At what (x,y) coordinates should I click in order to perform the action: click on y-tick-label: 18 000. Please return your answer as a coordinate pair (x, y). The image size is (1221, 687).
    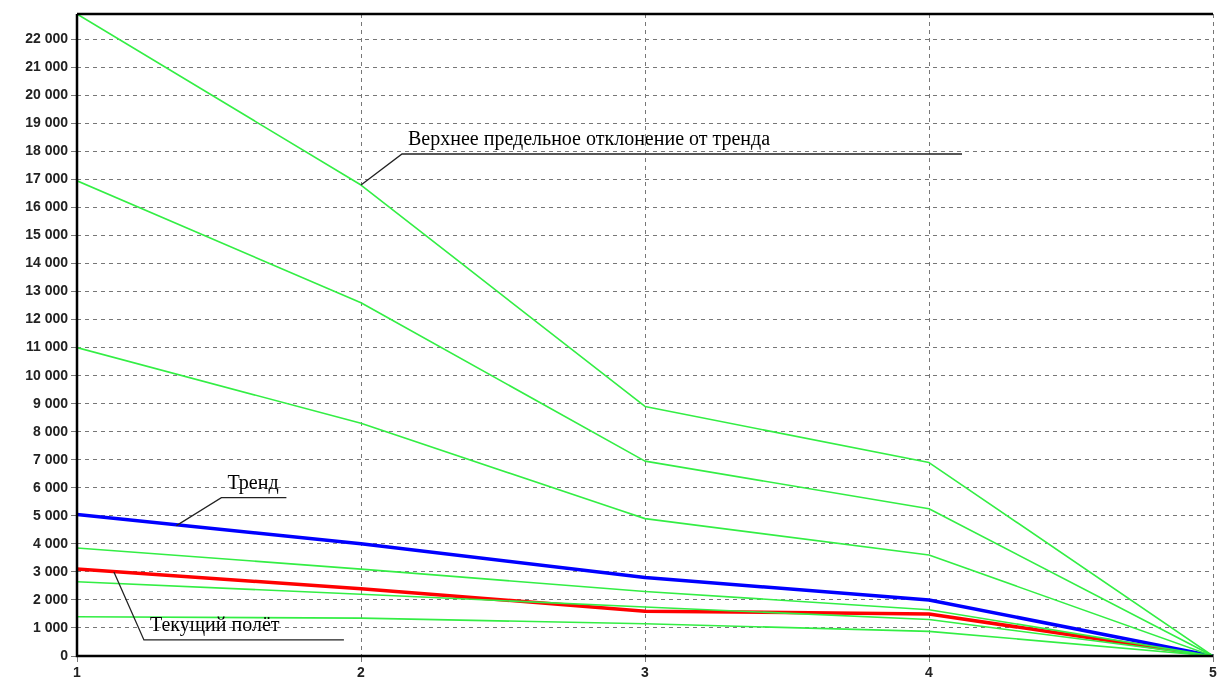
    Looking at the image, I should click on (47, 150).